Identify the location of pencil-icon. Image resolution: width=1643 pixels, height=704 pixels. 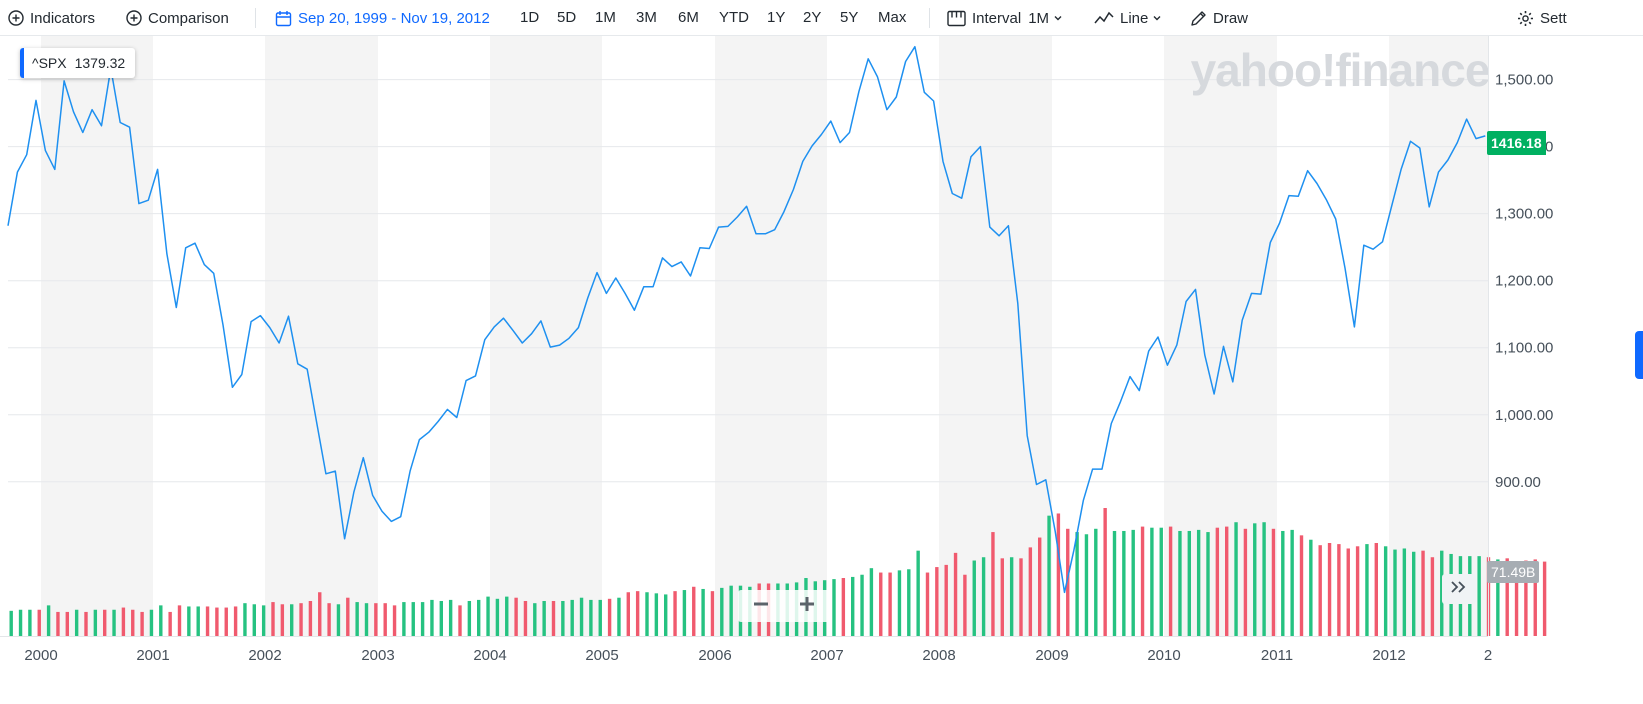
(1198, 18).